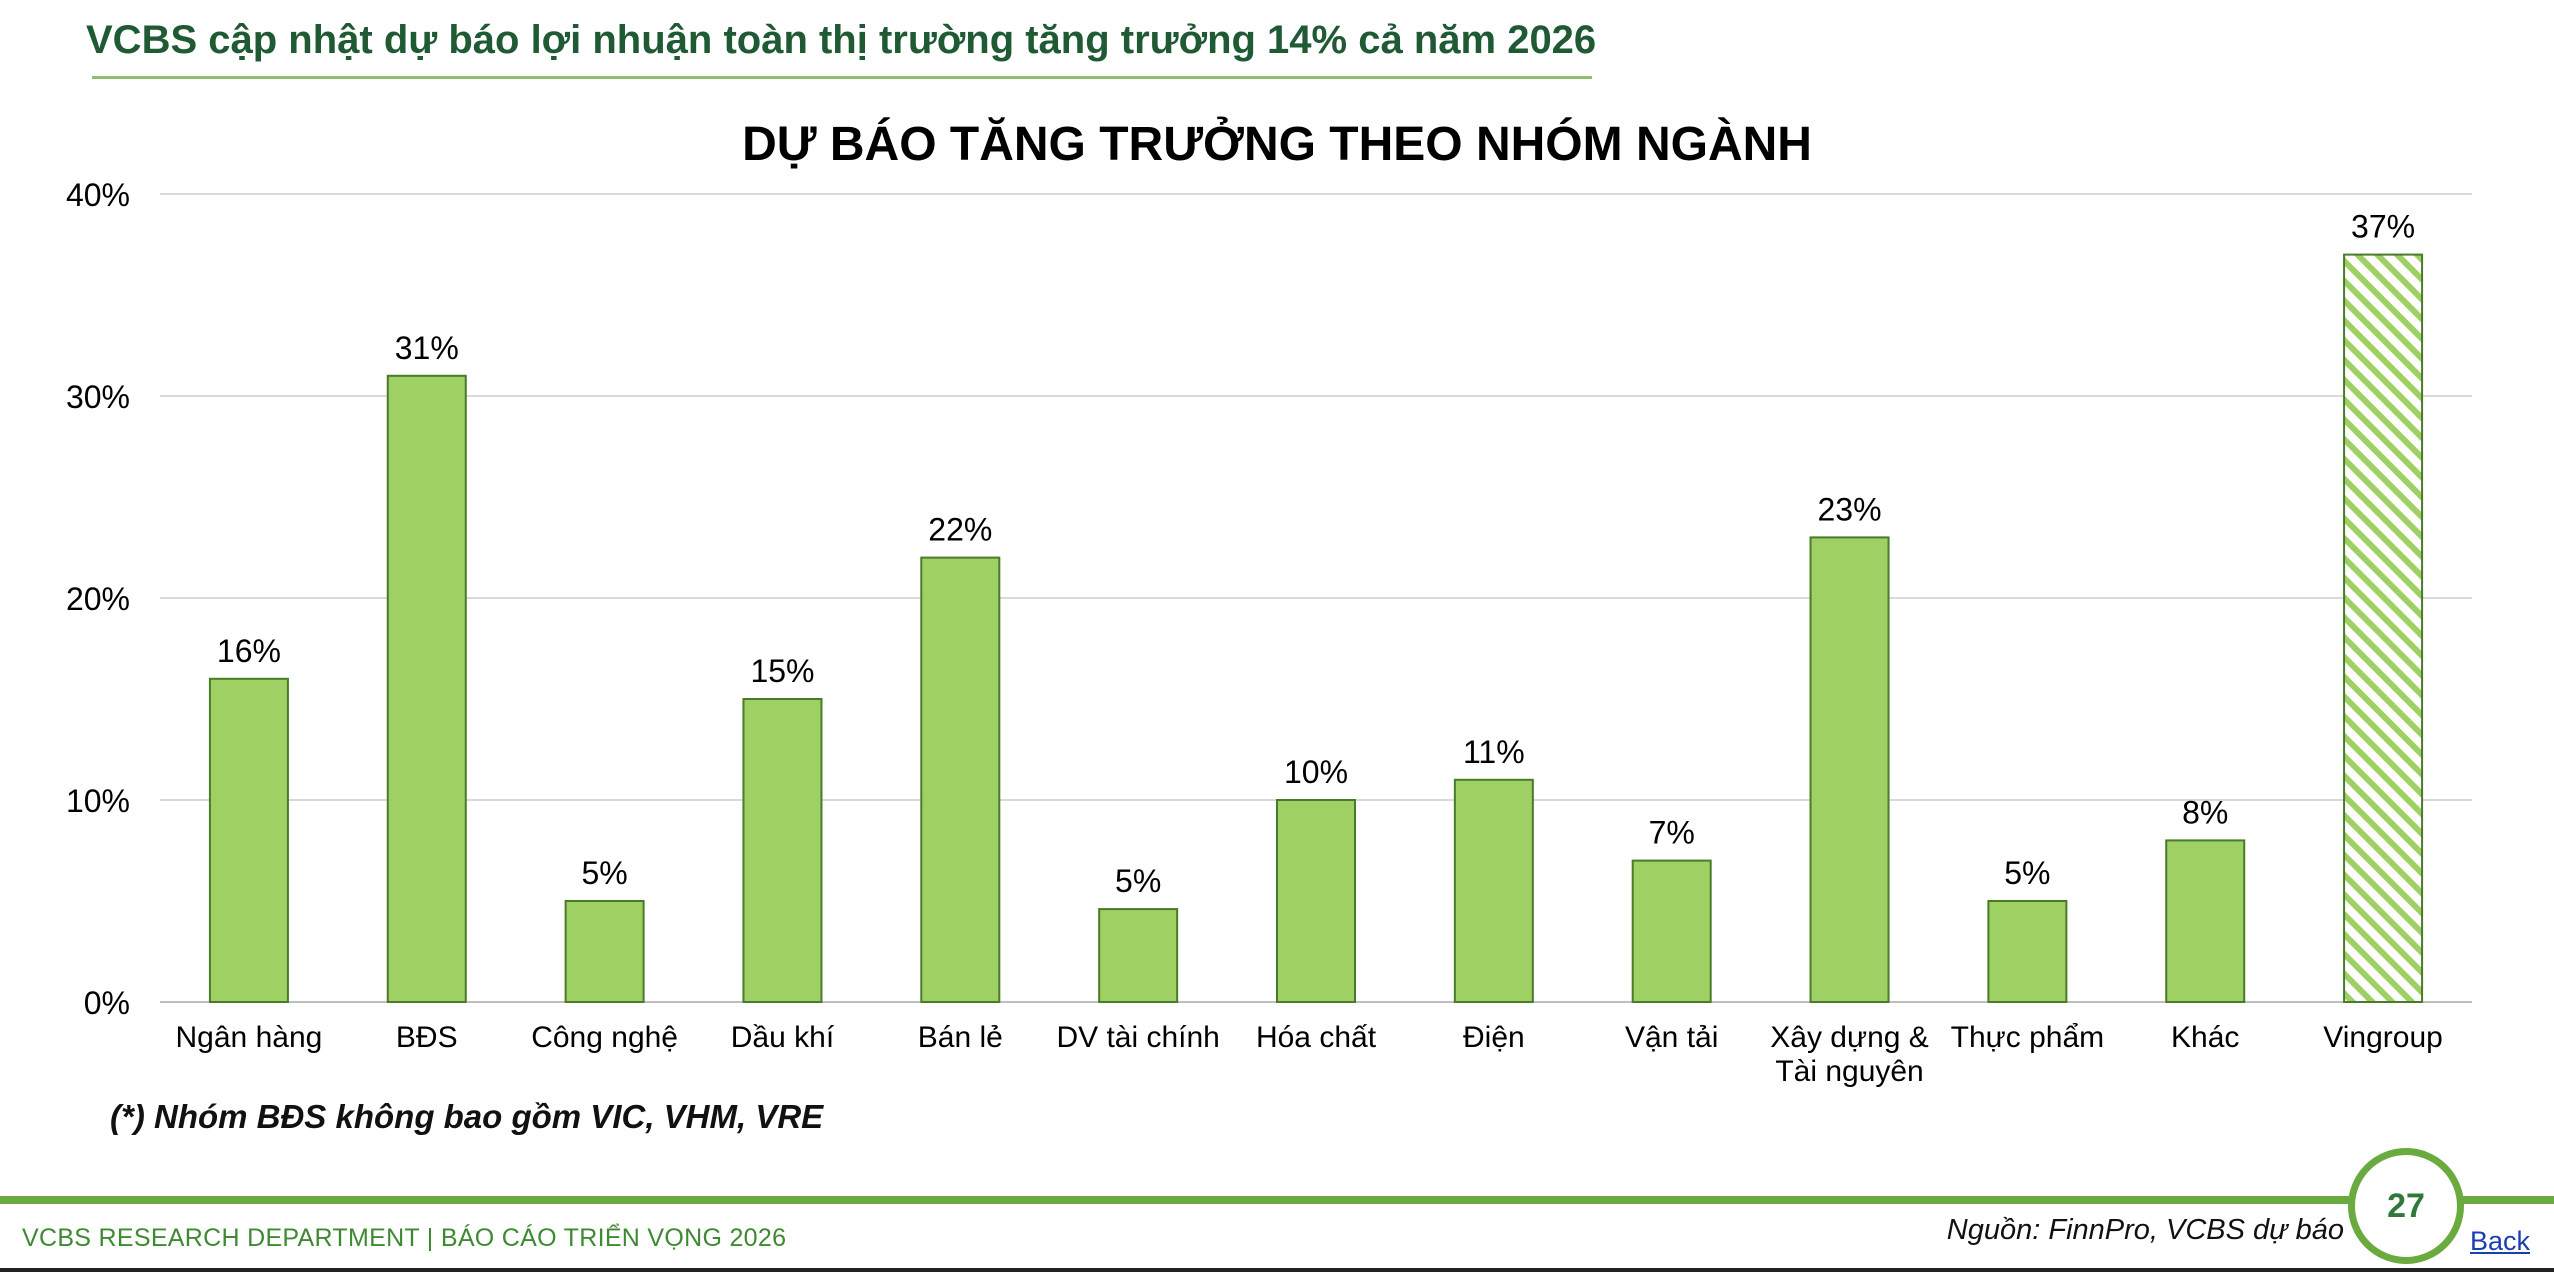  What do you see at coordinates (842, 77) in the screenshot?
I see `title-underline` at bounding box center [842, 77].